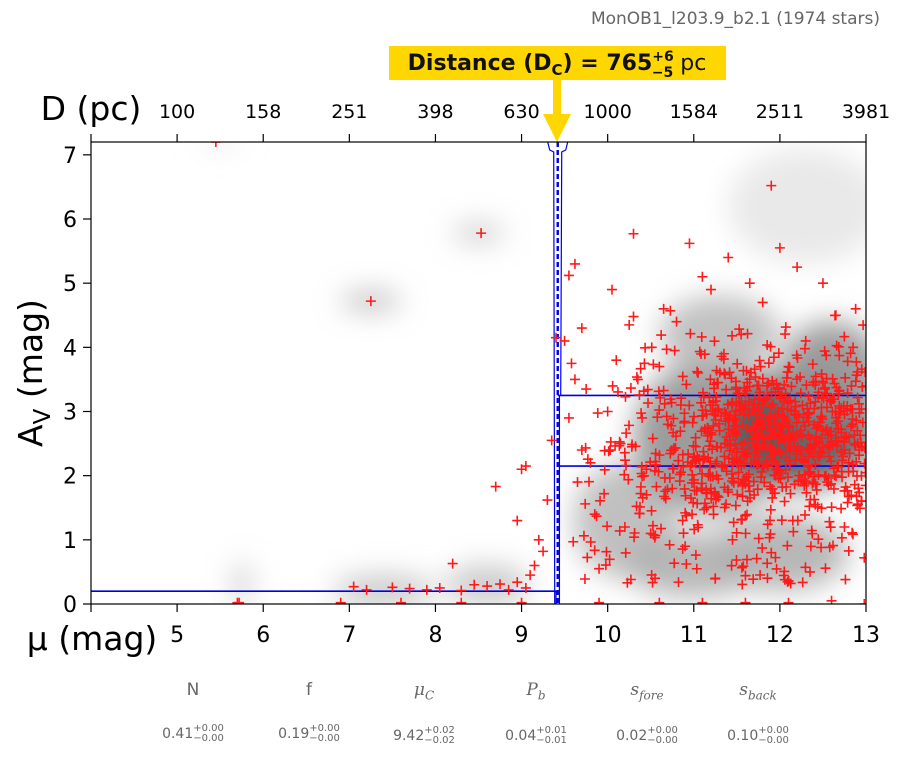 Image resolution: width=902 pixels, height=759 pixels. What do you see at coordinates (70, 477) in the screenshot?
I see `y-tick-label: 2` at bounding box center [70, 477].